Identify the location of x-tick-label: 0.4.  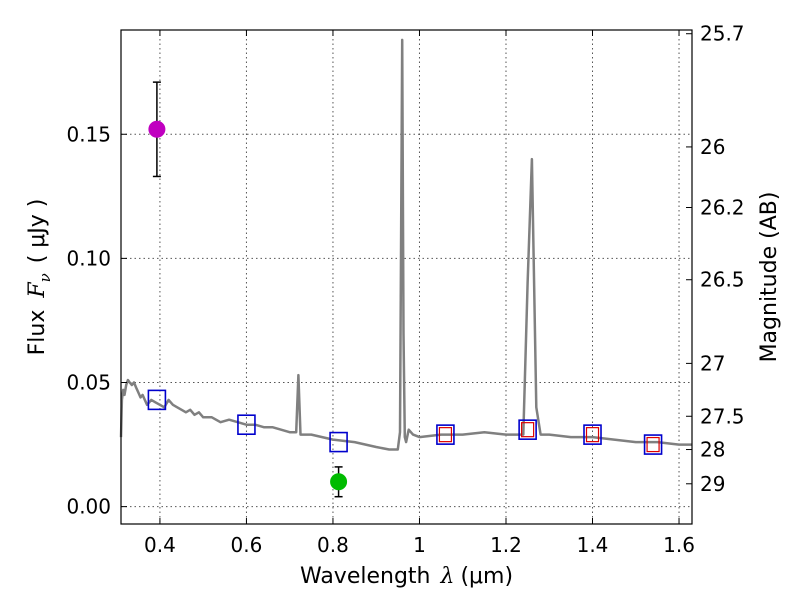
(160, 545).